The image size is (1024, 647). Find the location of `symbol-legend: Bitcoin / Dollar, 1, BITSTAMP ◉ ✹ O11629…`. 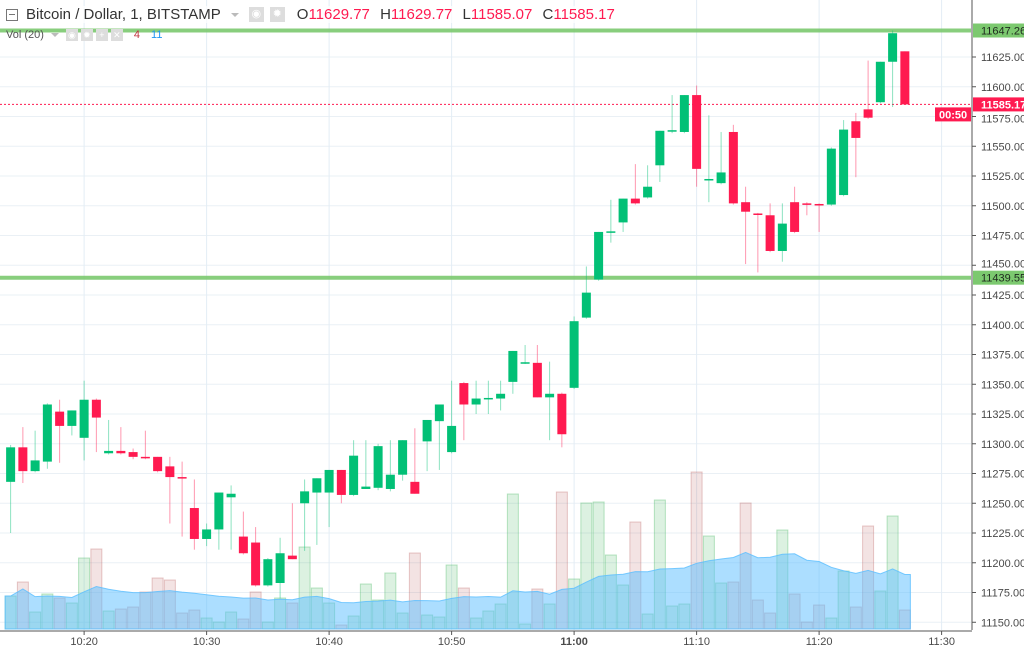

symbol-legend: Bitcoin / Dollar, 1, BITSTAMP ◉ ✹ O11629… is located at coordinates (310, 14).